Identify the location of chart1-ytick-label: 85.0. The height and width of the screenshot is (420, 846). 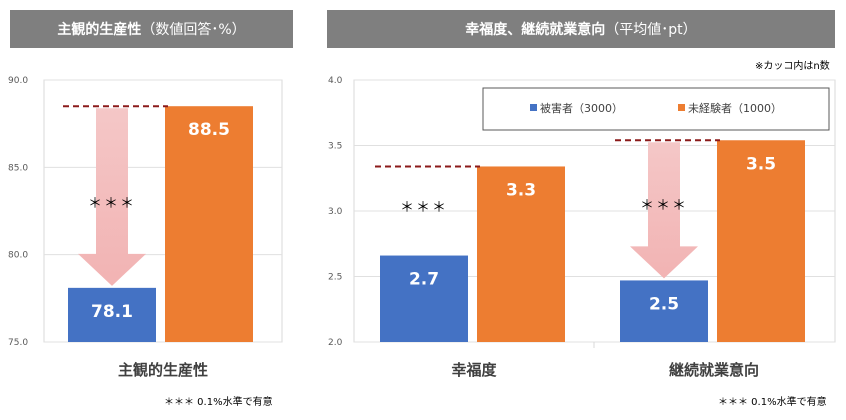
(18, 168).